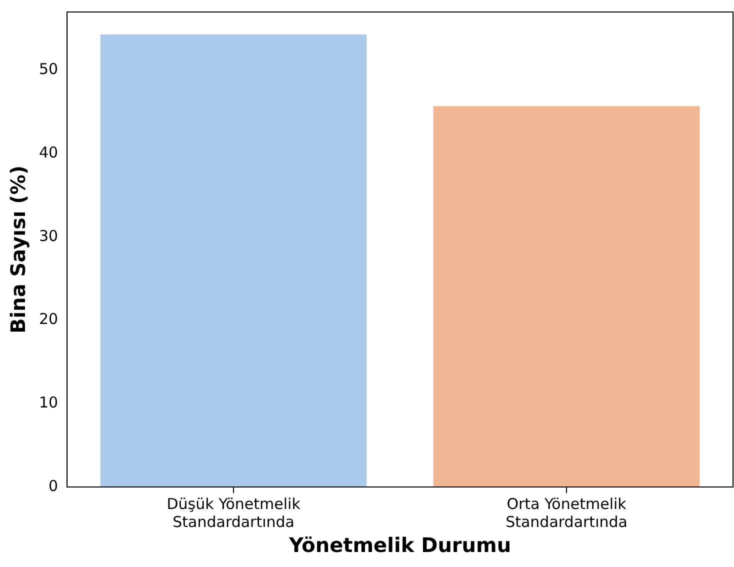  I want to click on x-tick-label: Düşük Yönetmelik Standardartında, so click(233, 512).